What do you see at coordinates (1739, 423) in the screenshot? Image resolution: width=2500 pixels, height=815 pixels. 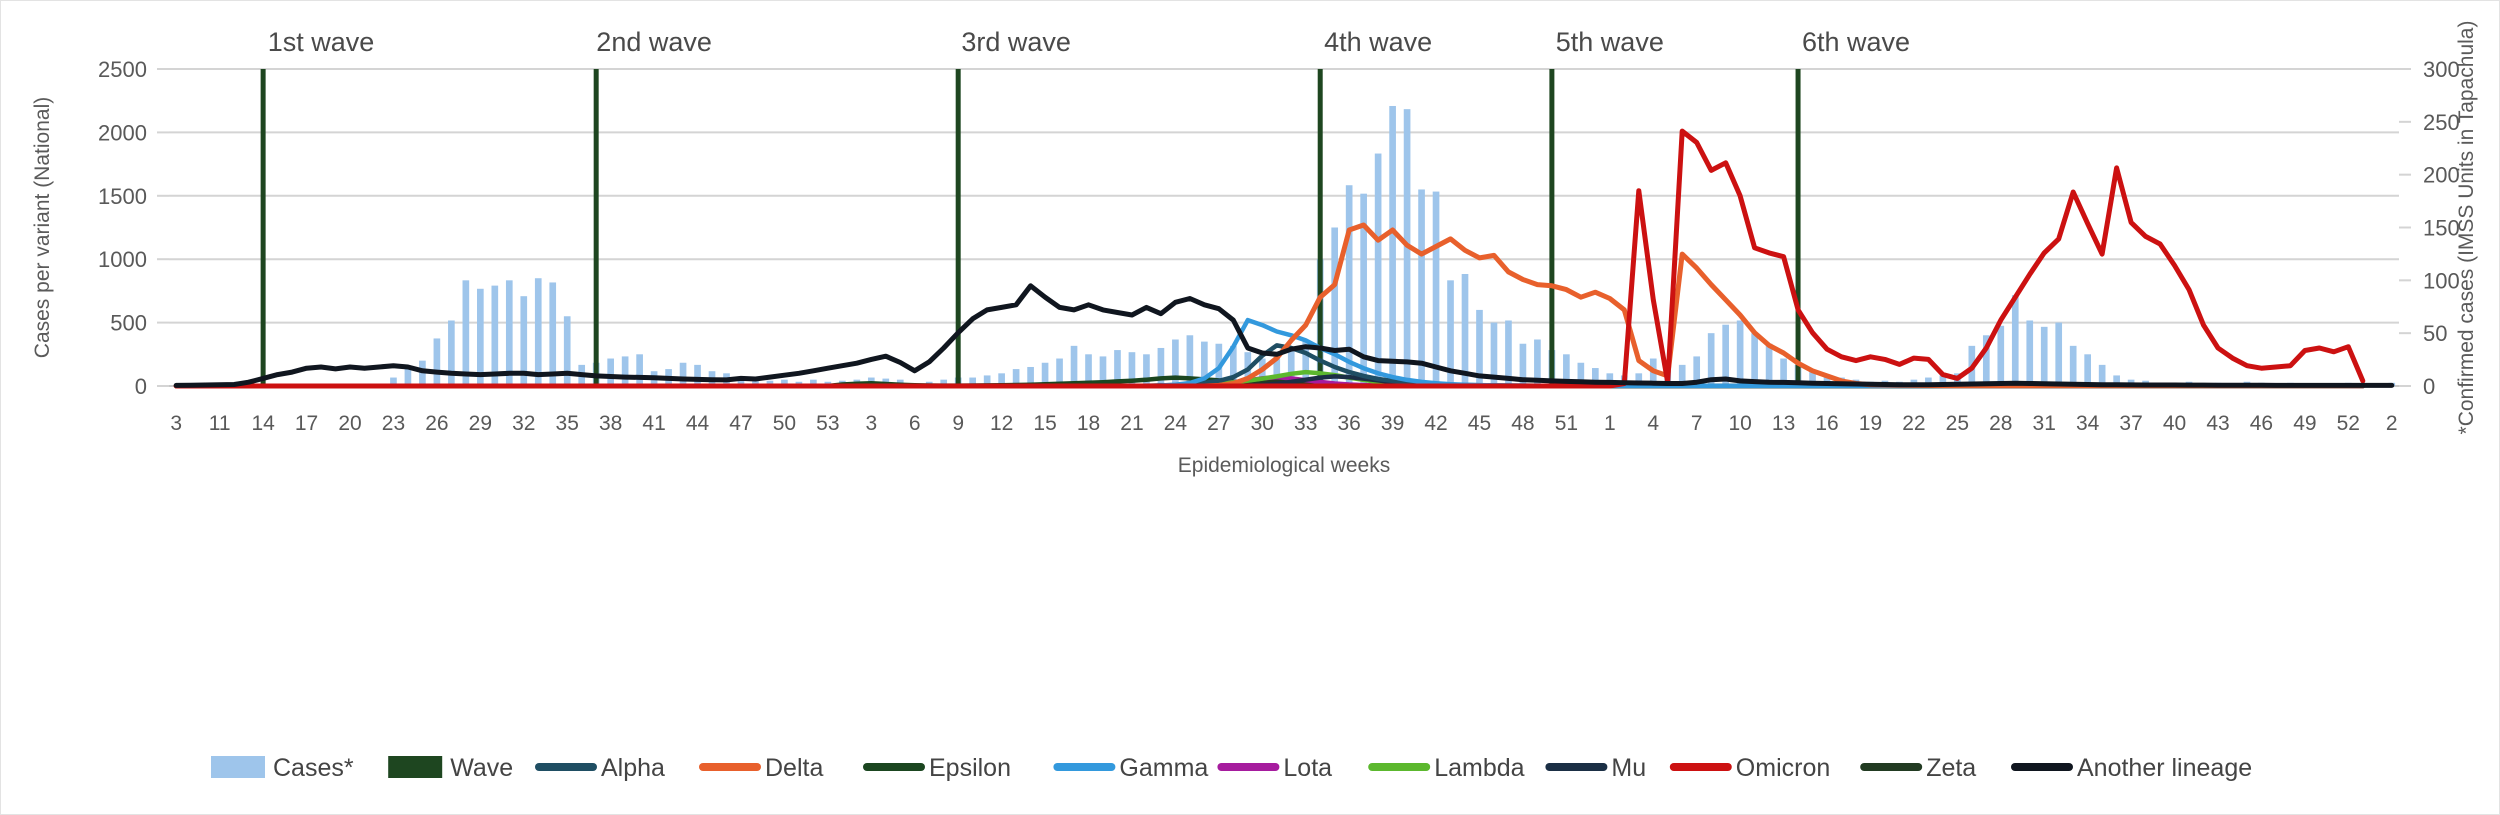 I see `x-tick-label: 10` at bounding box center [1739, 423].